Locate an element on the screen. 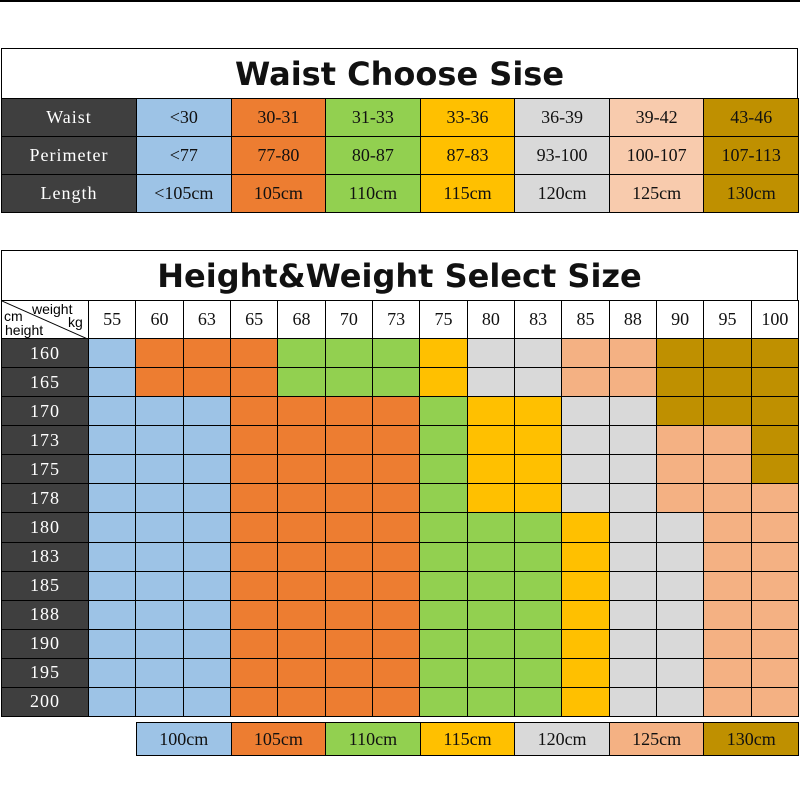 Image resolution: width=800 pixels, height=800 pixels. height-label: 190 is located at coordinates (45, 643).